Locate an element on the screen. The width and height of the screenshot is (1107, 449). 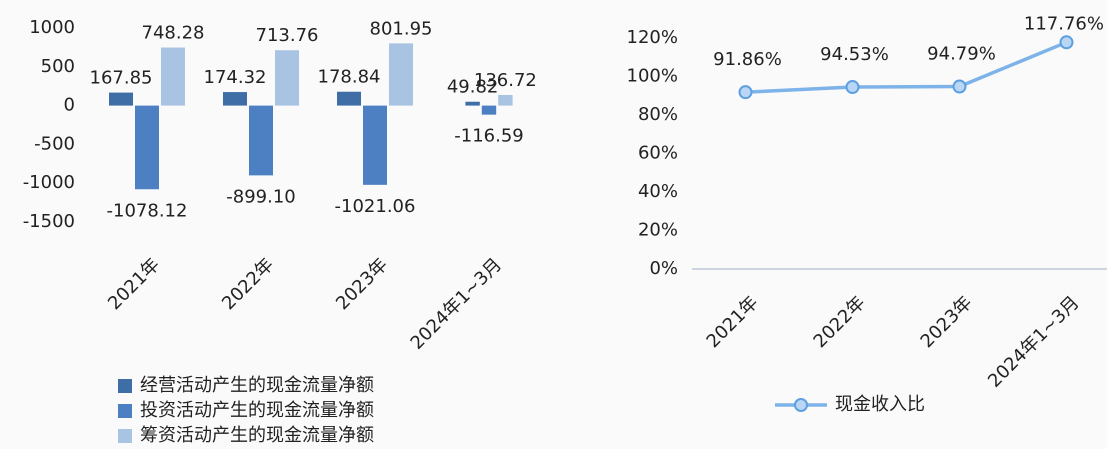
data-label: 178.84 is located at coordinates (349, 77).